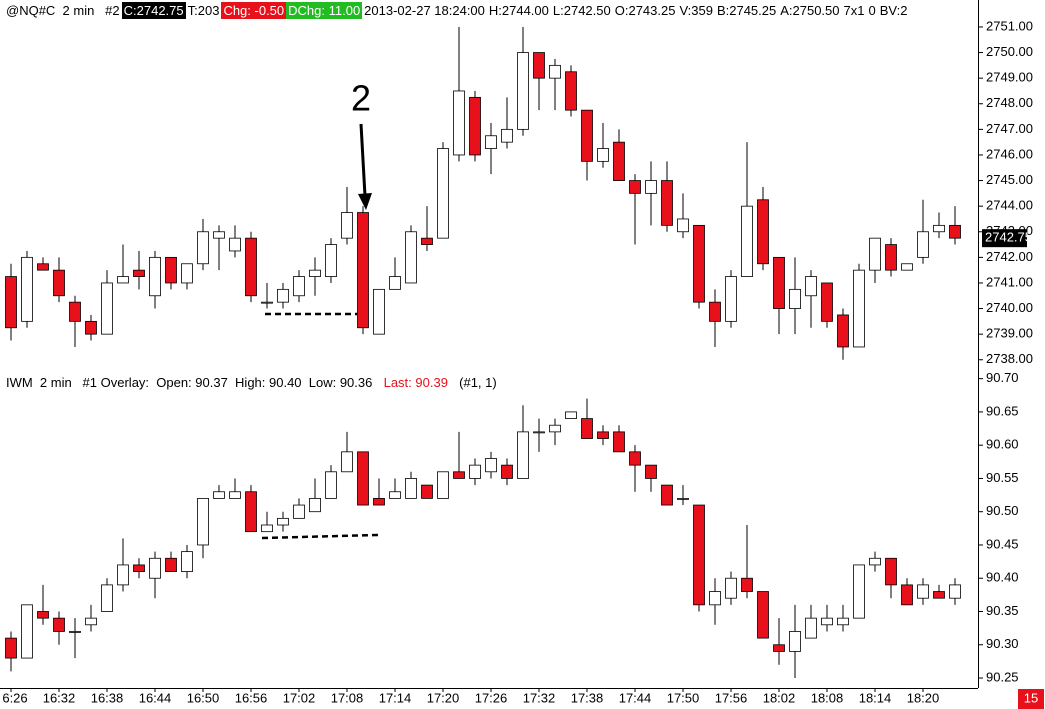  Describe the element at coordinates (203, 697) in the screenshot. I see `x-tick-label: 16:50` at that location.